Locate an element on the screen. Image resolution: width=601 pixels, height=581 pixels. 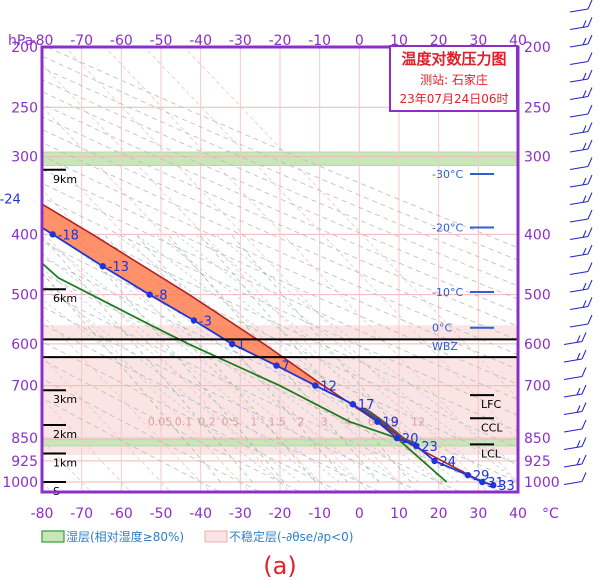
mixing-ratio-label: 0.2 is located at coordinates (207, 422).